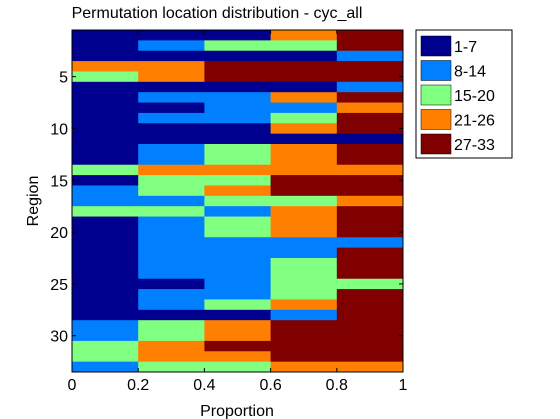 The width and height of the screenshot is (560, 419). I want to click on legend-label: 21-26, so click(474, 121).